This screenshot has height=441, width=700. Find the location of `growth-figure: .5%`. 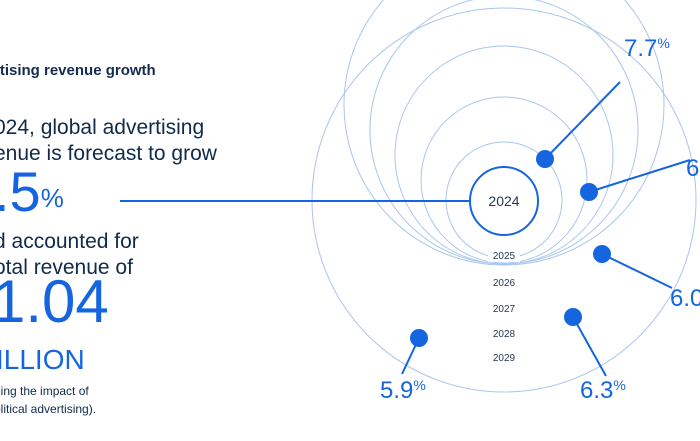

growth-figure: .5% is located at coordinates (32, 192).